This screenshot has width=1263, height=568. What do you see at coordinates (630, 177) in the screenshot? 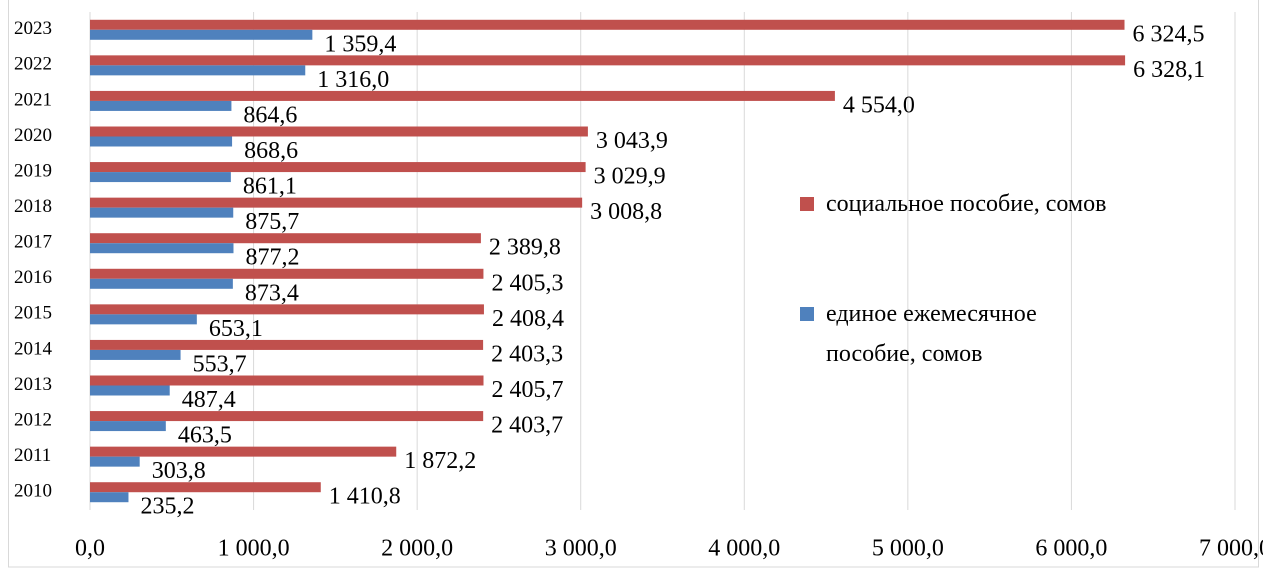
I see `data-label: 3 029,9` at bounding box center [630, 177].